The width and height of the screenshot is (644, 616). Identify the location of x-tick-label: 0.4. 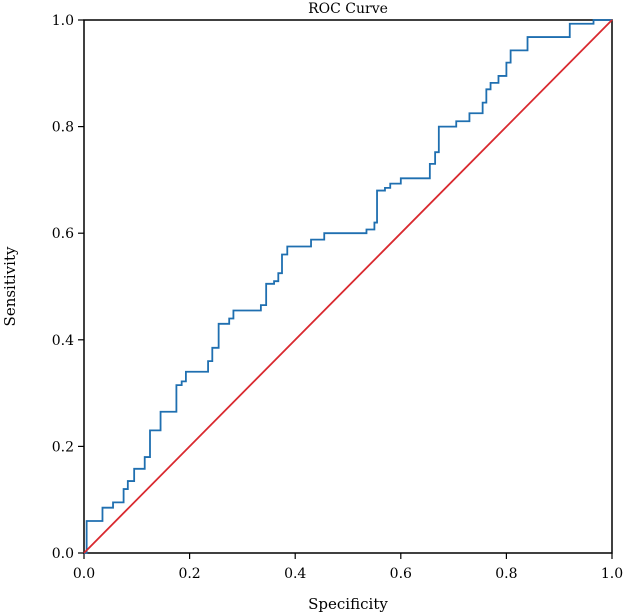
(295, 574).